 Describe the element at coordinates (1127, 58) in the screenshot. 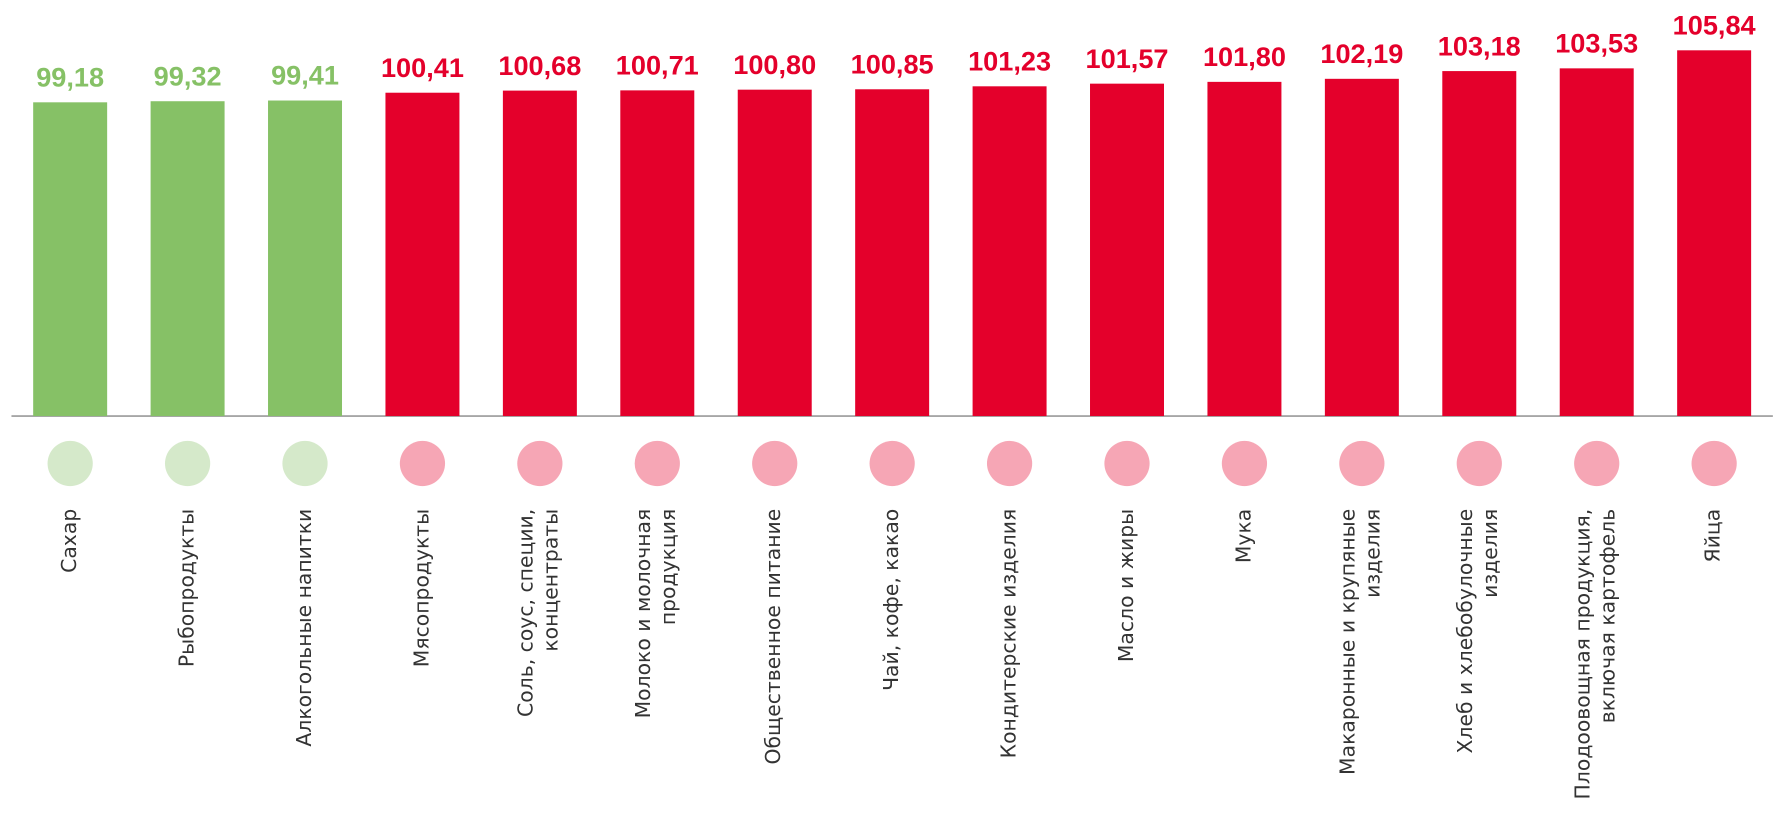

I see `value-label: 101,57` at that location.